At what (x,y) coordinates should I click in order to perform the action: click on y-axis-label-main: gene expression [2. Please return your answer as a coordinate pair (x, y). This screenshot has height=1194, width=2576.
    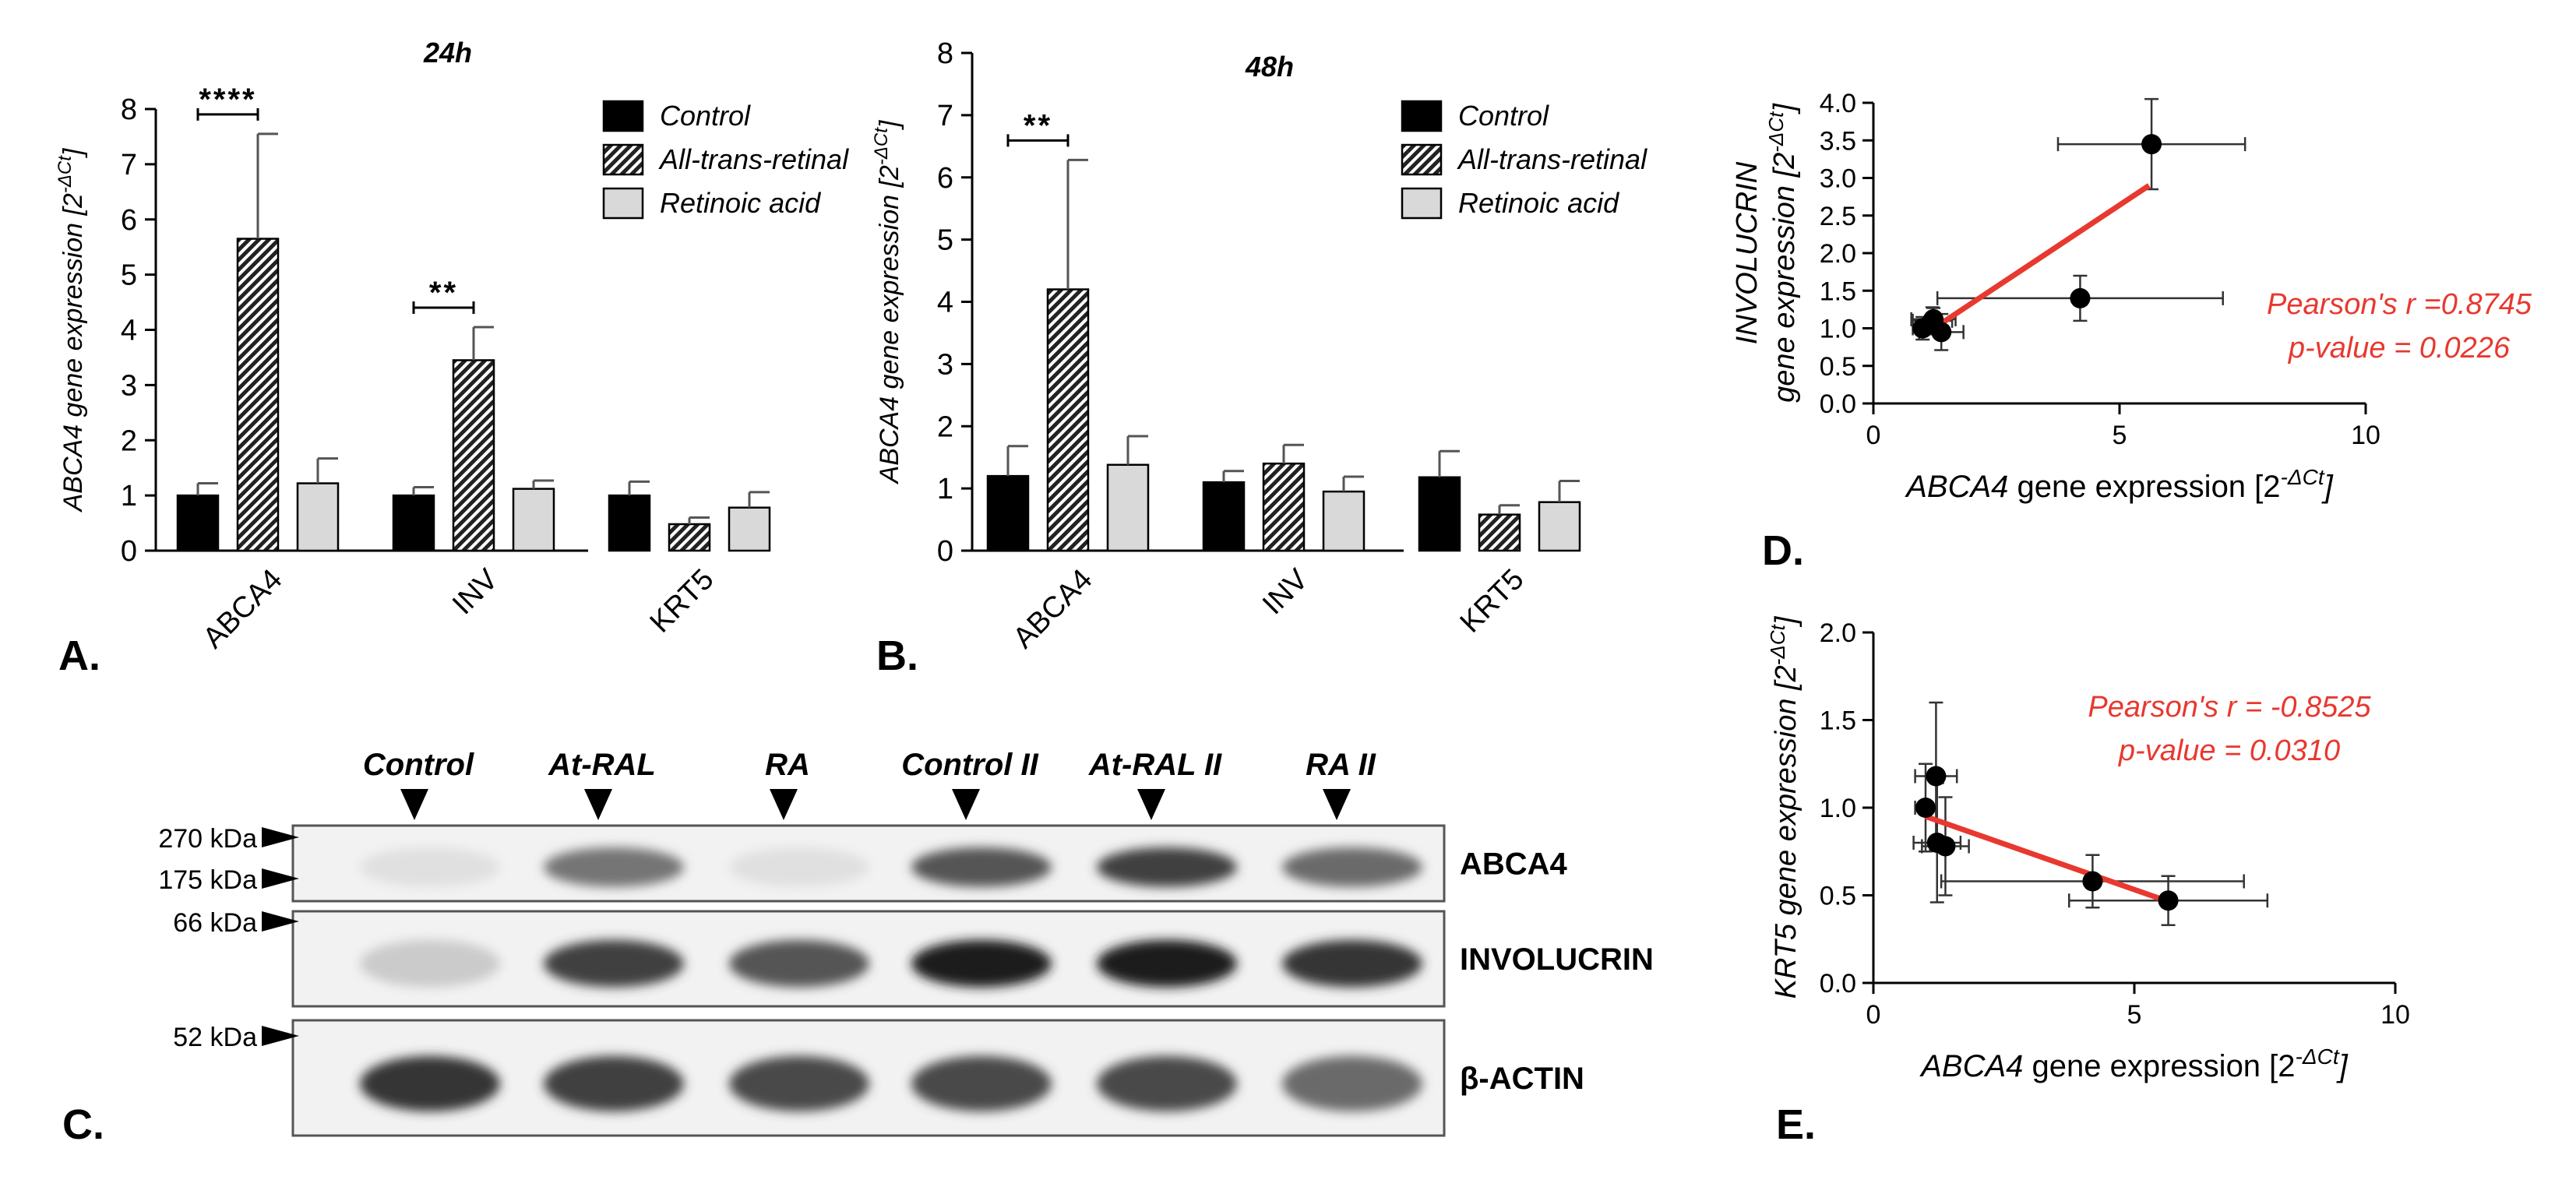
    Looking at the image, I should click on (1785, 278).